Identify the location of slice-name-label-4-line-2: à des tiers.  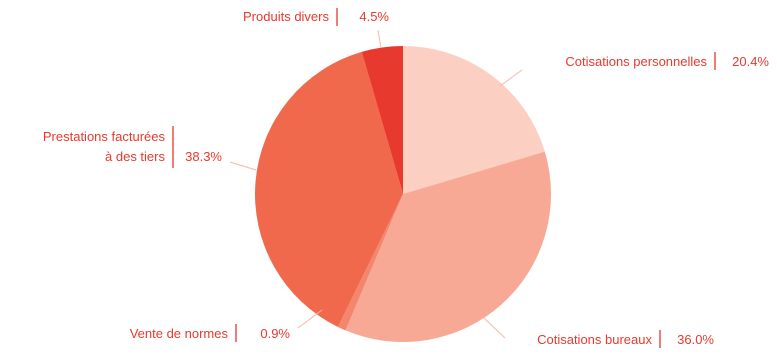
(135, 156).